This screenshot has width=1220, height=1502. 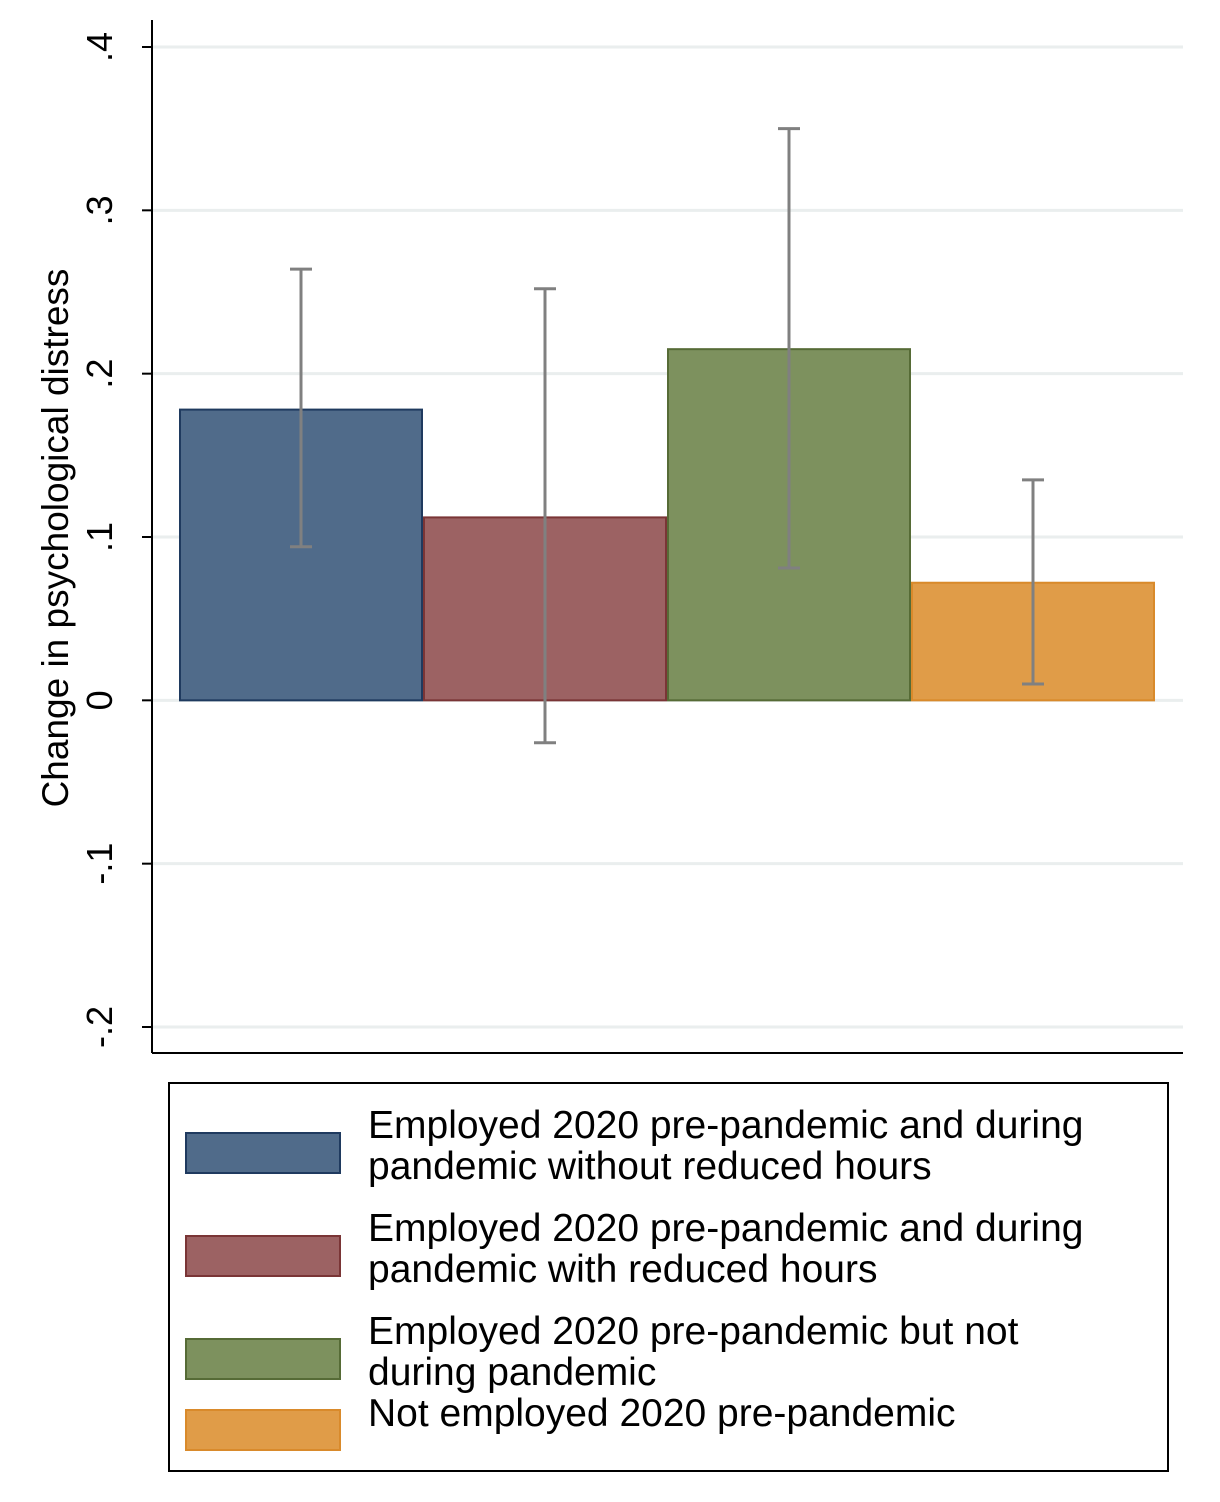 I want to click on y-tick-label: .1, so click(x=99, y=537).